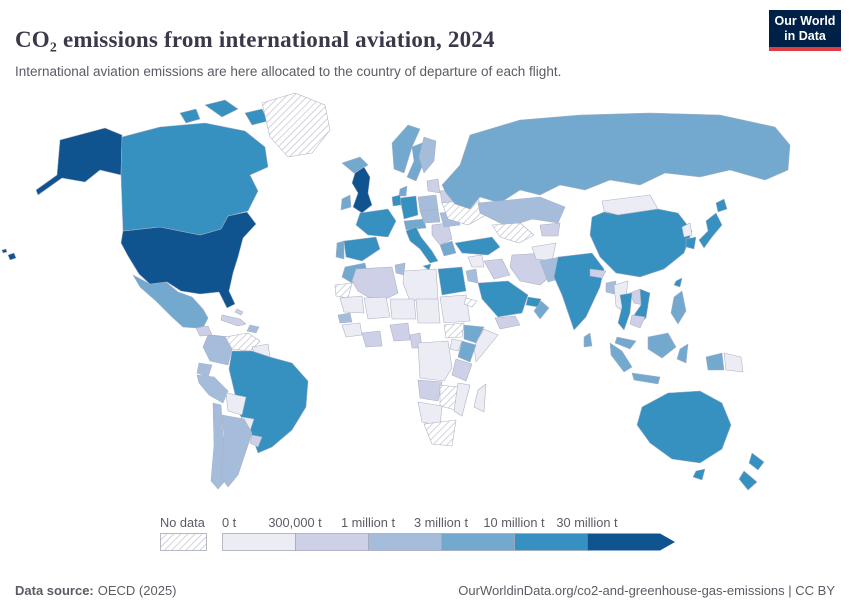  I want to click on country-switzerland-austria, so click(415, 224).